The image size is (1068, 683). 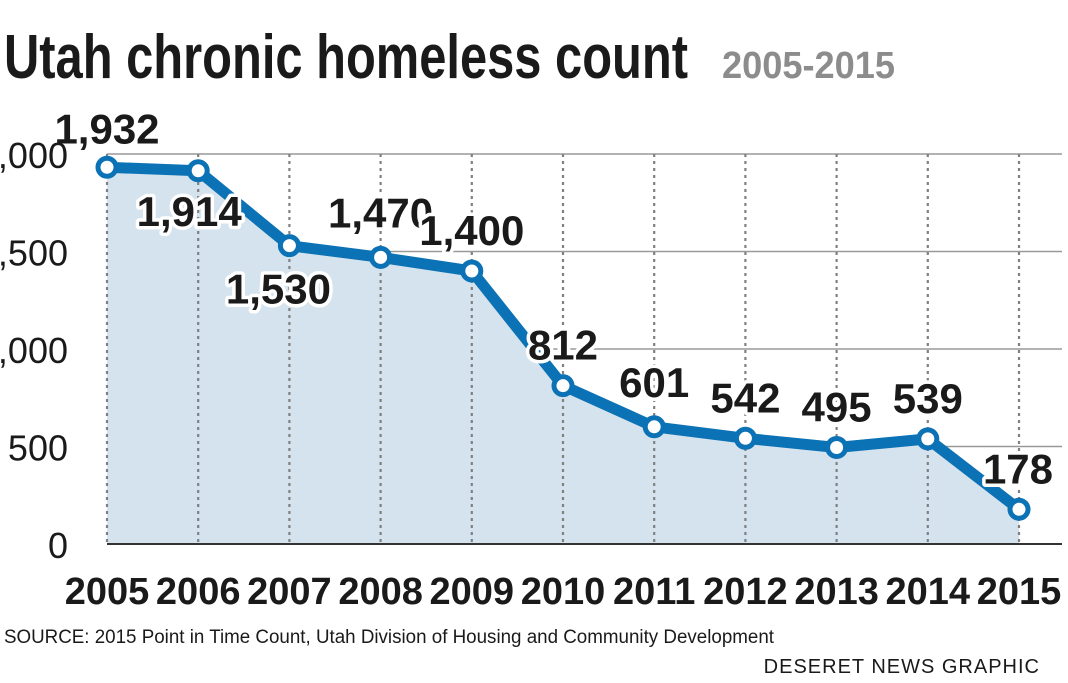 I want to click on data-label: 1,470, so click(x=380, y=212).